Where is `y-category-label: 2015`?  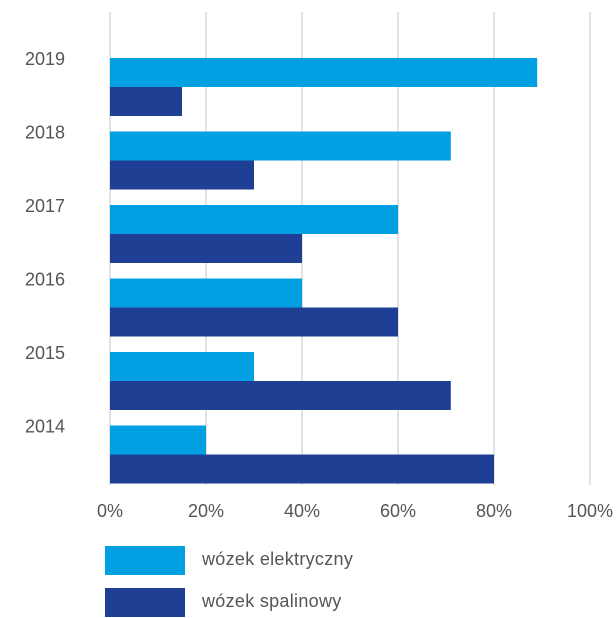 y-category-label: 2015 is located at coordinates (45, 353).